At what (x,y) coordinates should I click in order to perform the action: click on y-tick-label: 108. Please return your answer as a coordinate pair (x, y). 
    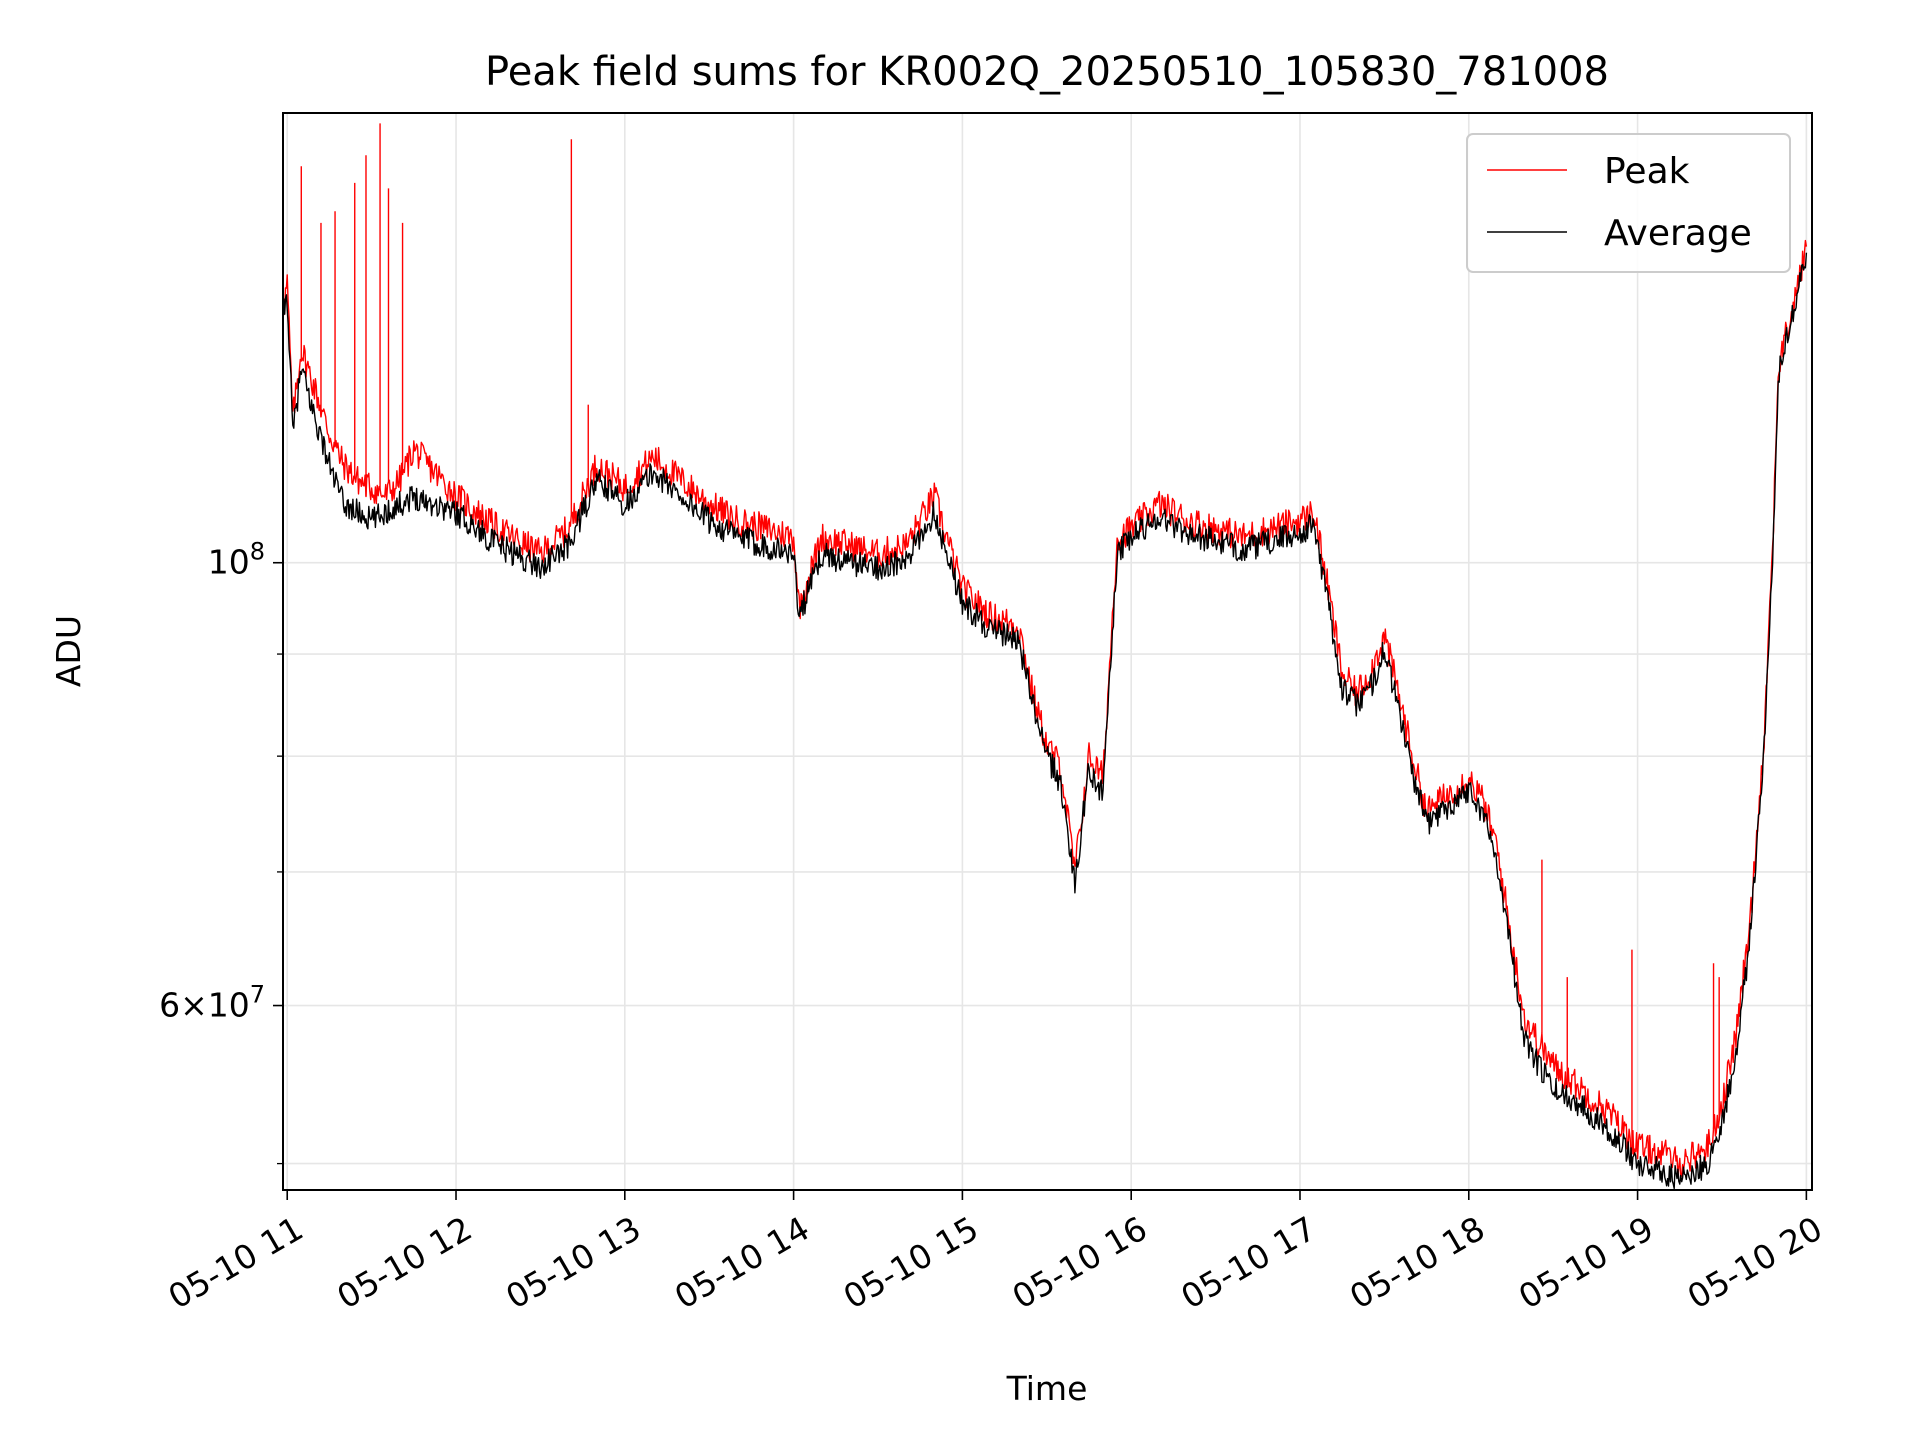
    Looking at the image, I should click on (236, 560).